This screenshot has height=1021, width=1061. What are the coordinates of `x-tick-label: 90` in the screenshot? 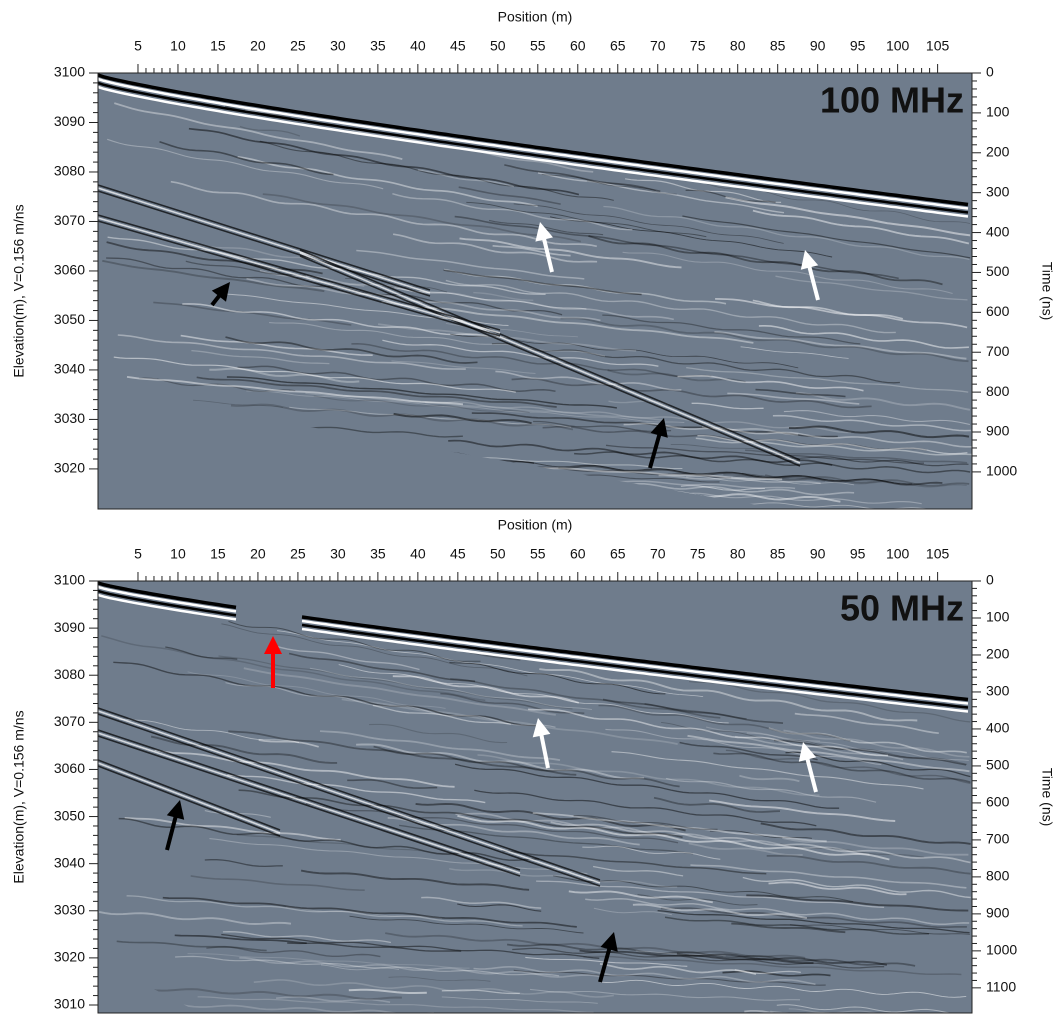 It's located at (818, 46).